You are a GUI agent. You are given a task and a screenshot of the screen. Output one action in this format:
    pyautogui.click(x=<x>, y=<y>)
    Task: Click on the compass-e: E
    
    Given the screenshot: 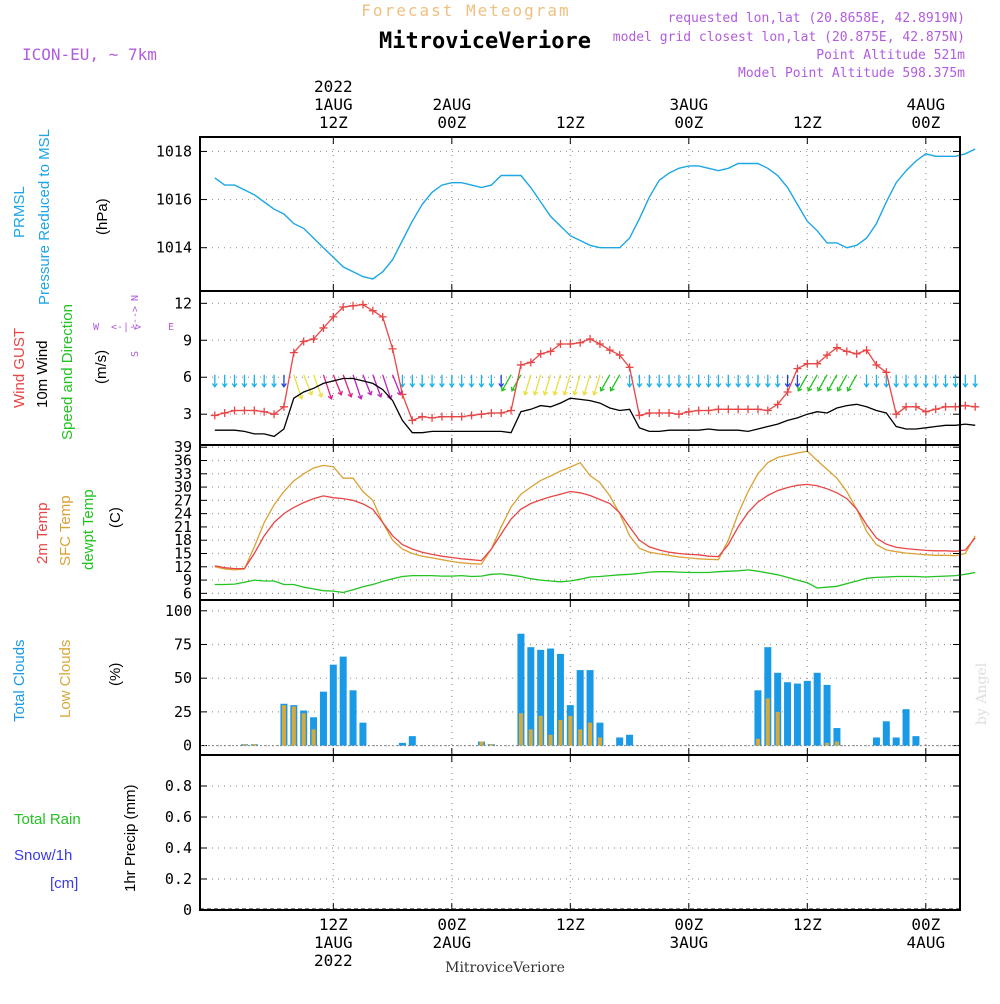 What is the action you would take?
    pyautogui.click(x=171, y=327)
    